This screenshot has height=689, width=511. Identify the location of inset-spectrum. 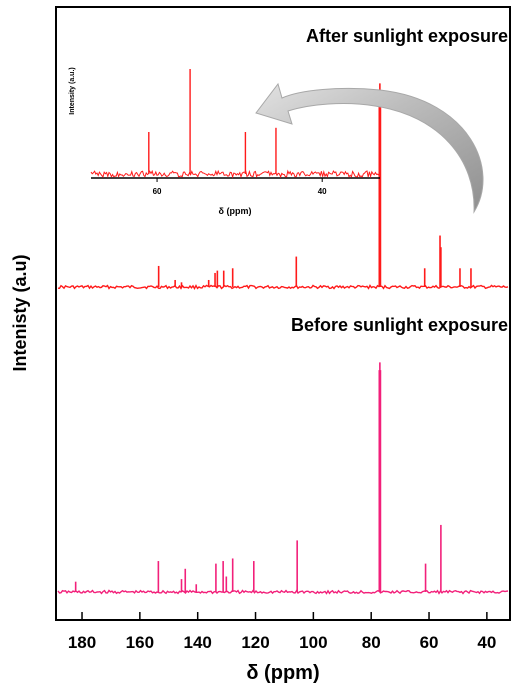
(235, 124).